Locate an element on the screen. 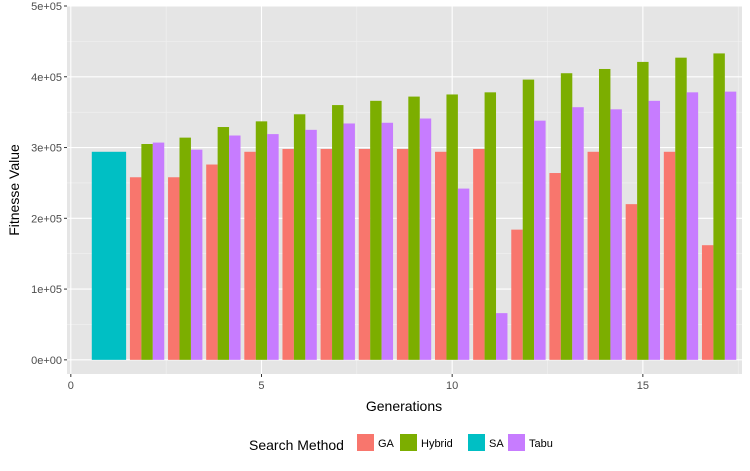 The image size is (750, 471). legend-label-ga: GA is located at coordinates (386, 444).